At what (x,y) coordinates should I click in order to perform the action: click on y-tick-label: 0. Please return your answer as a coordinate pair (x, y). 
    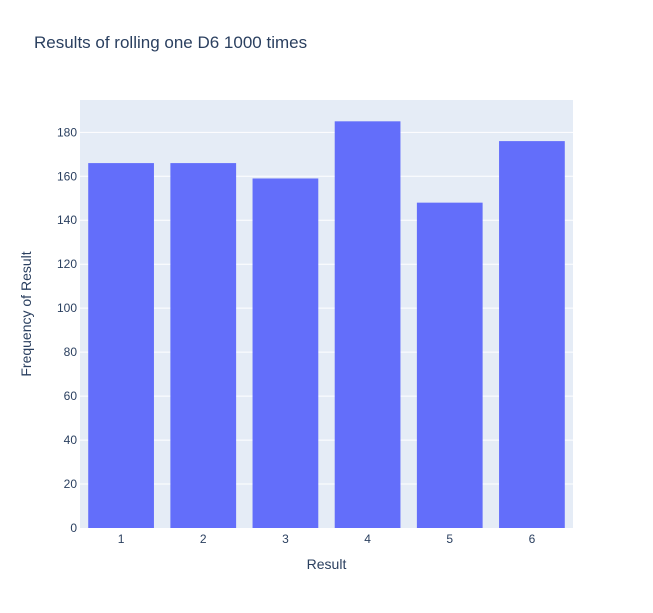
    Looking at the image, I should click on (73, 528).